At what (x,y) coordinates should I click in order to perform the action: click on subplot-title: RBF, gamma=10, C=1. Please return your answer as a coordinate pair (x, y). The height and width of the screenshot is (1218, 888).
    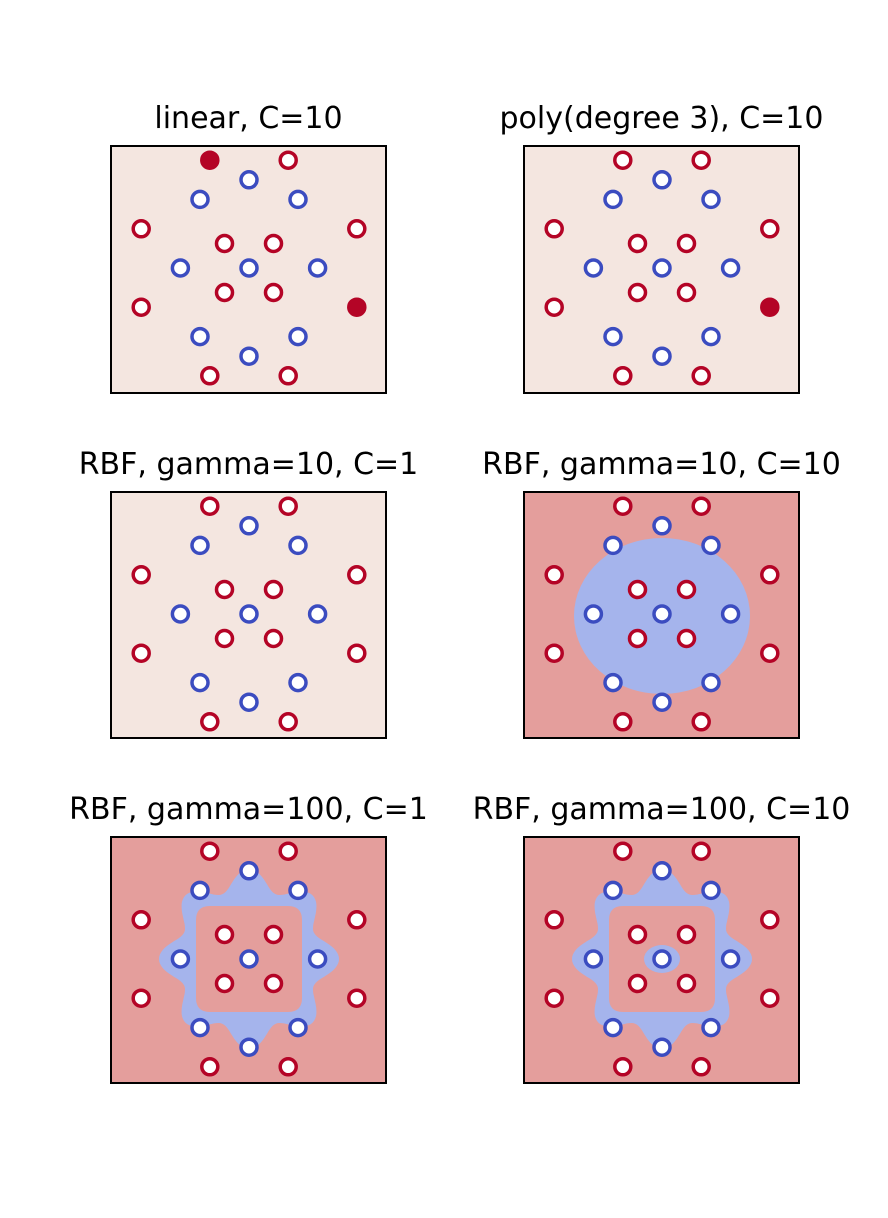
    Looking at the image, I should click on (249, 464).